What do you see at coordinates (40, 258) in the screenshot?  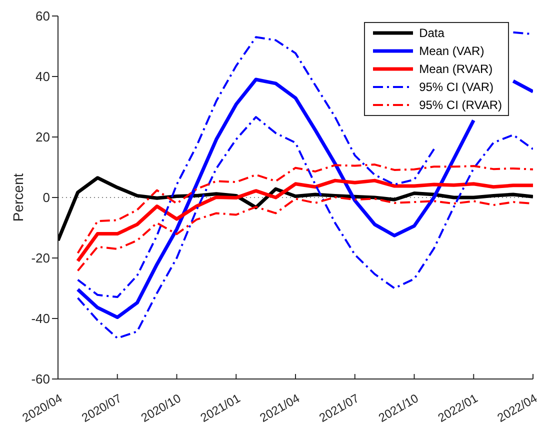 I see `y-tick-label: -20` at bounding box center [40, 258].